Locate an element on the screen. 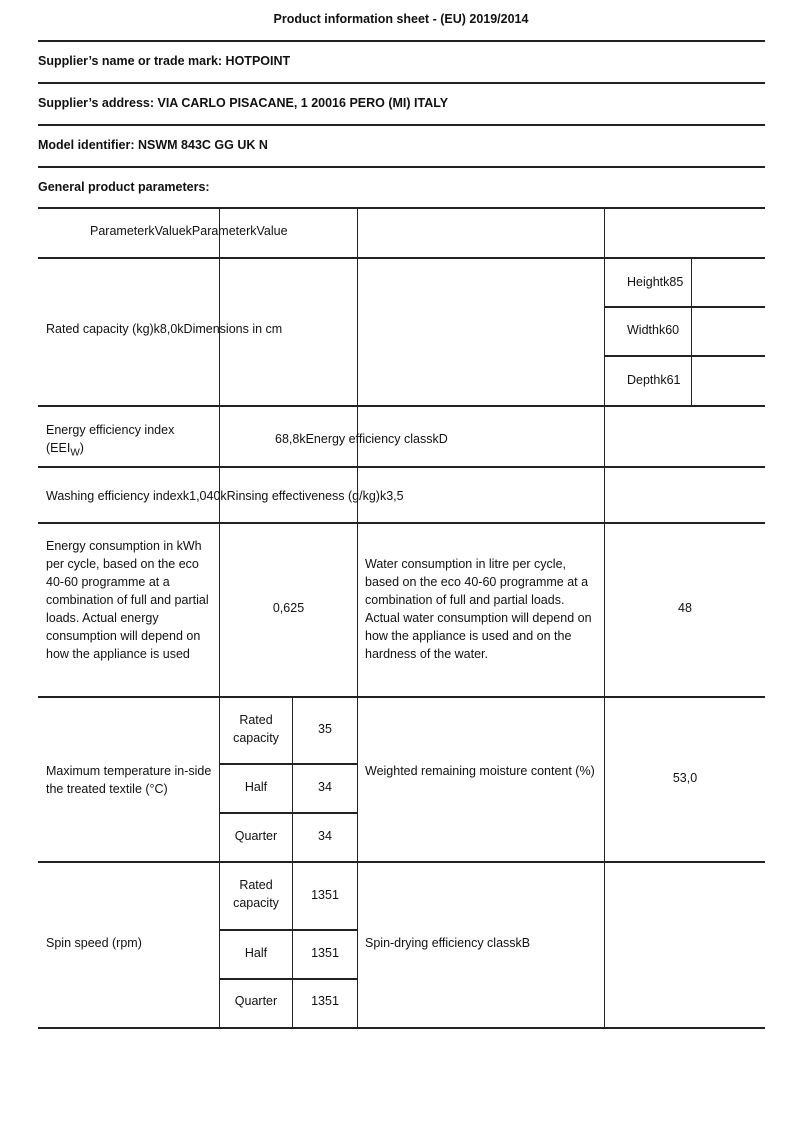 The image size is (802, 1134). model-identifier: Model identifier: NSWM 843C GG UK N is located at coordinates (153, 145).